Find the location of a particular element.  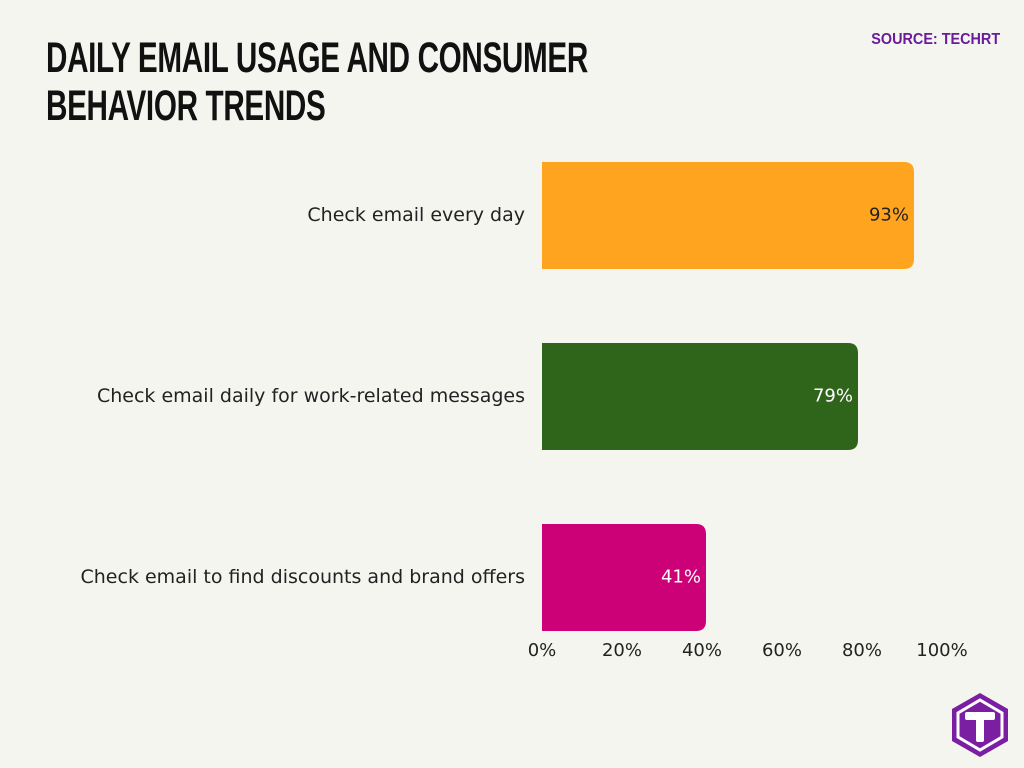

logo-t-stem is located at coordinates (980, 727).